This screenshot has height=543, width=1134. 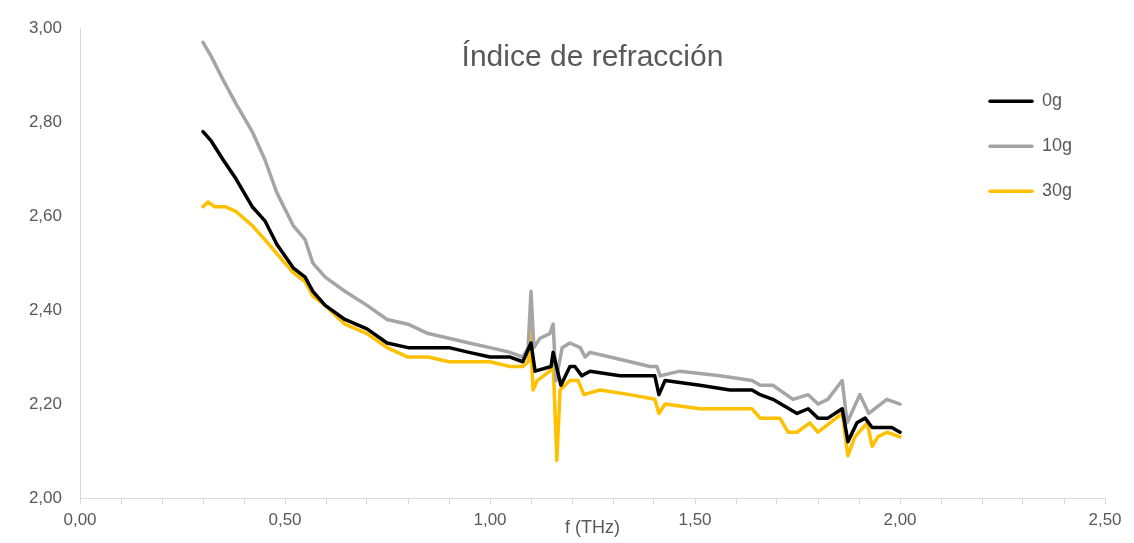 I want to click on x-tick-label: 0,50, so click(x=285, y=519).